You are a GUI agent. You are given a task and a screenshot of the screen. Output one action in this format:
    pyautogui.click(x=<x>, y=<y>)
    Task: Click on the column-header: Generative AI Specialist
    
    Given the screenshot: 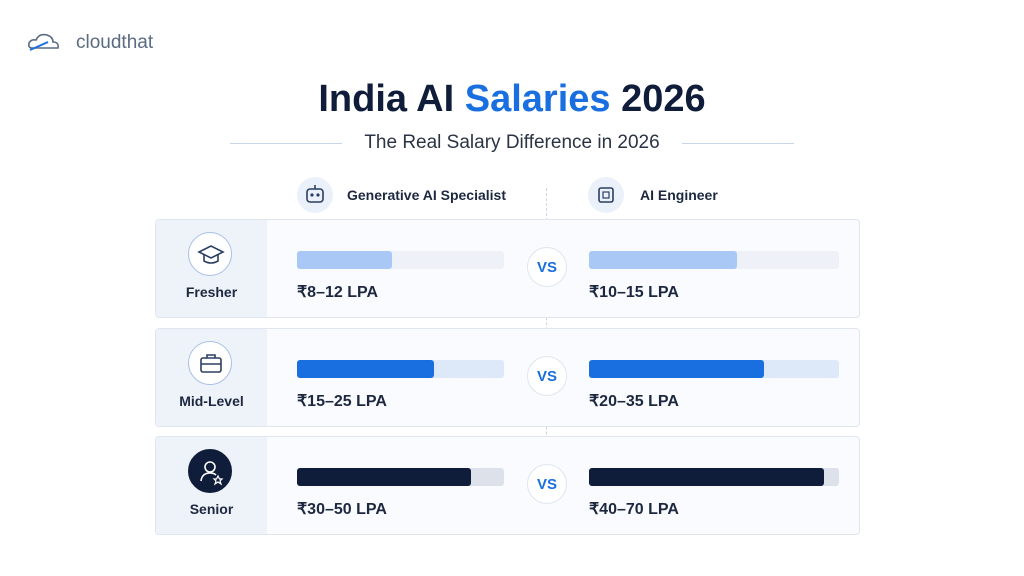 What is the action you would take?
    pyautogui.click(x=426, y=195)
    